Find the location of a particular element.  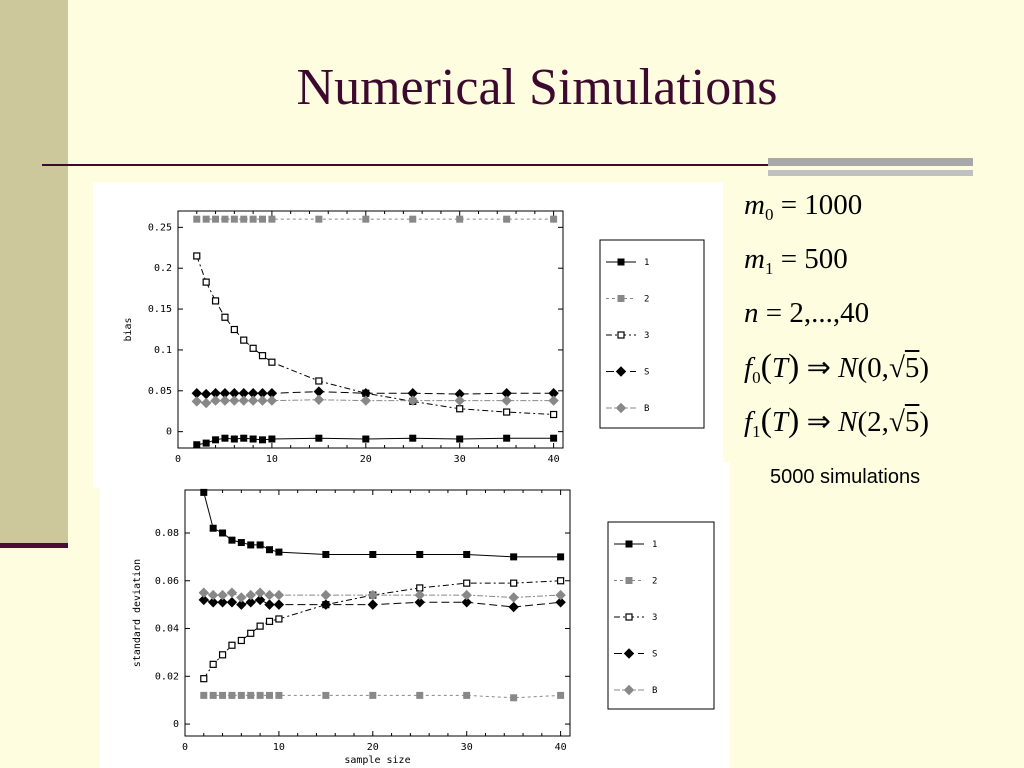

equation-m1: m1 = 500 is located at coordinates (836, 269).